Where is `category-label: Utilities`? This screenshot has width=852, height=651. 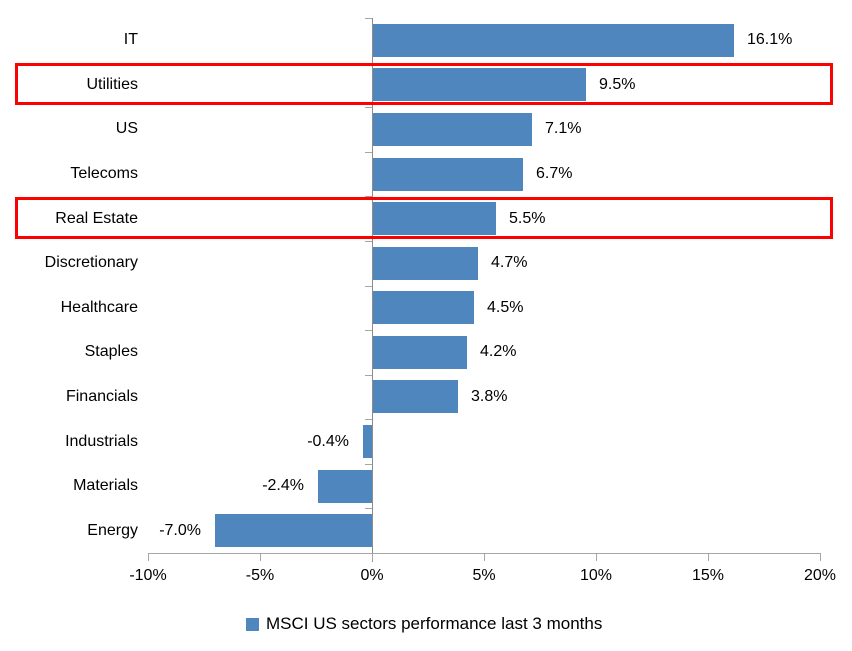
category-label: Utilities is located at coordinates (112, 84).